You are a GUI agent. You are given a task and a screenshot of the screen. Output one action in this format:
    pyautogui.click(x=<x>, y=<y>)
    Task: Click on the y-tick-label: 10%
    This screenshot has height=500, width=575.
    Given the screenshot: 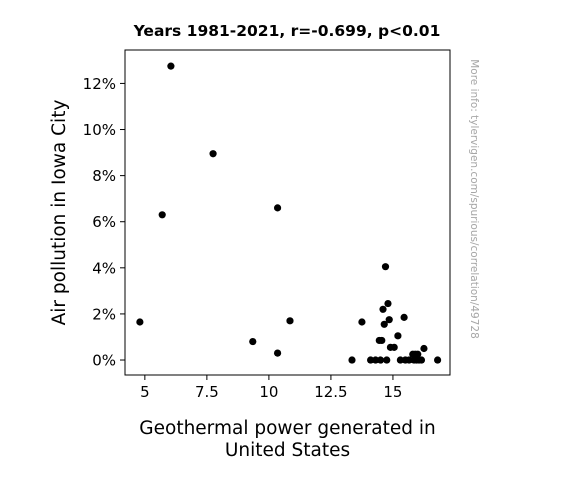 What is the action you would take?
    pyautogui.click(x=99, y=130)
    